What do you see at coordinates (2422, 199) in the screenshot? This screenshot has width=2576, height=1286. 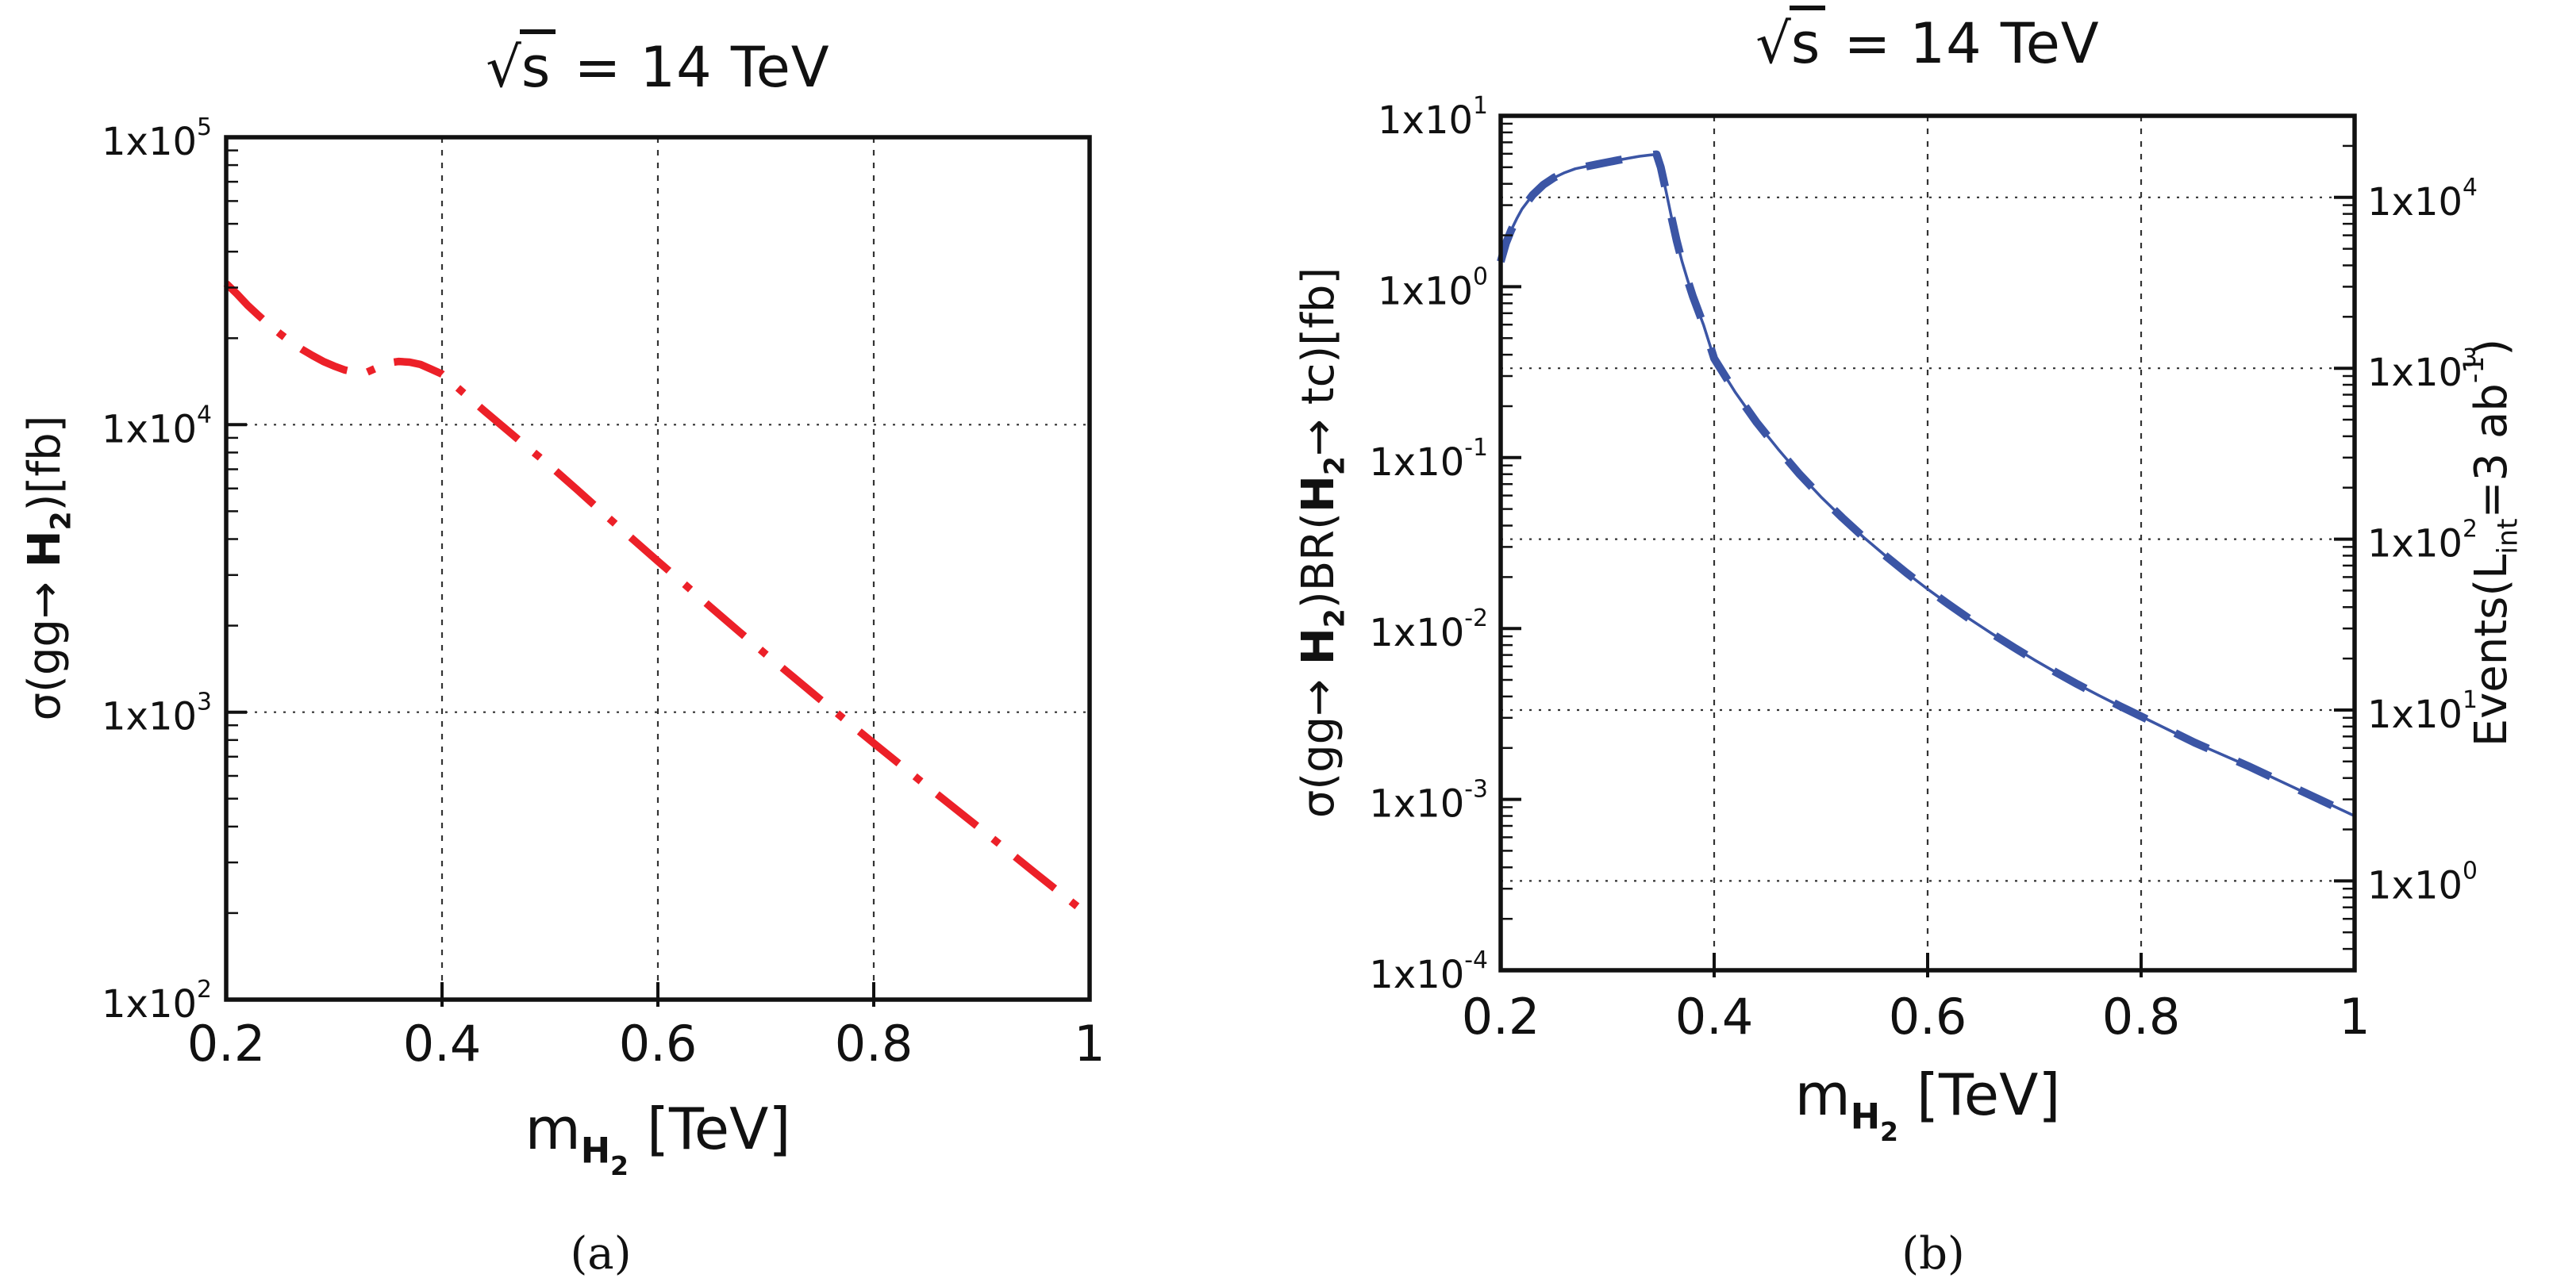 I see `events-tick-label: 1x10⁴` at bounding box center [2422, 199].